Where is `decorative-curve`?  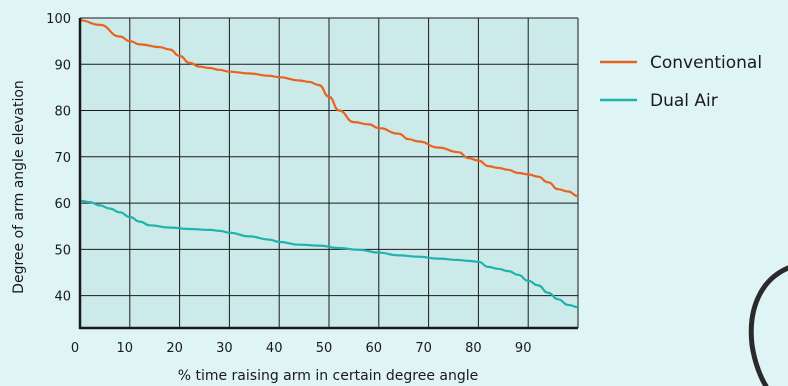
decorative-curve is located at coordinates (768, 325).